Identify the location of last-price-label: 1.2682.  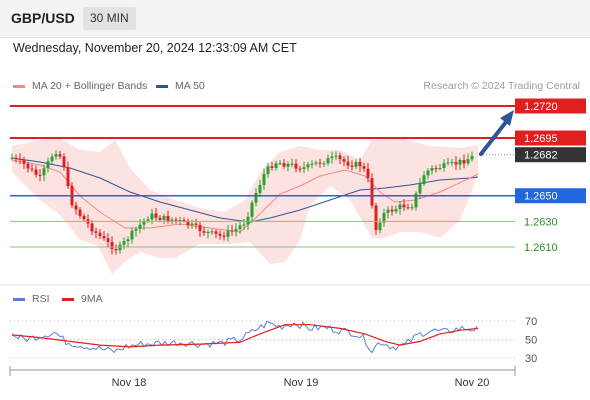
(541, 156).